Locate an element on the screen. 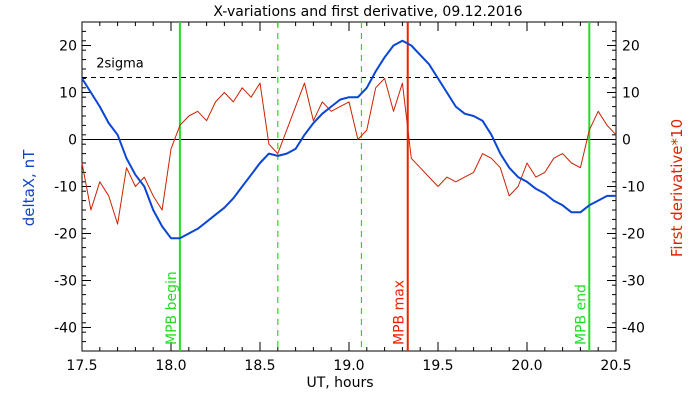  y-axis-label-left: deltaX, nT is located at coordinates (29, 187).